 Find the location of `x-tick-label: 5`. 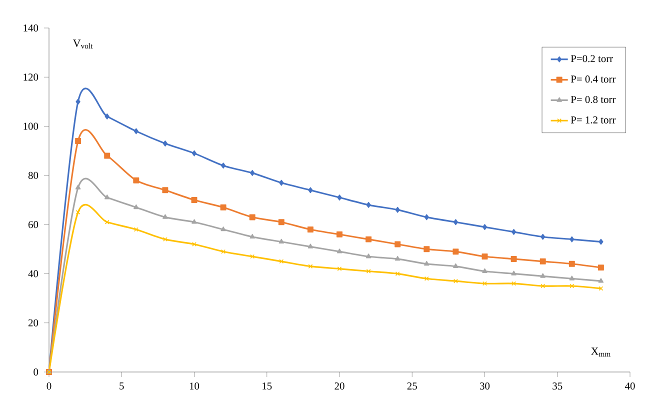

x-tick-label: 5 is located at coordinates (122, 386).